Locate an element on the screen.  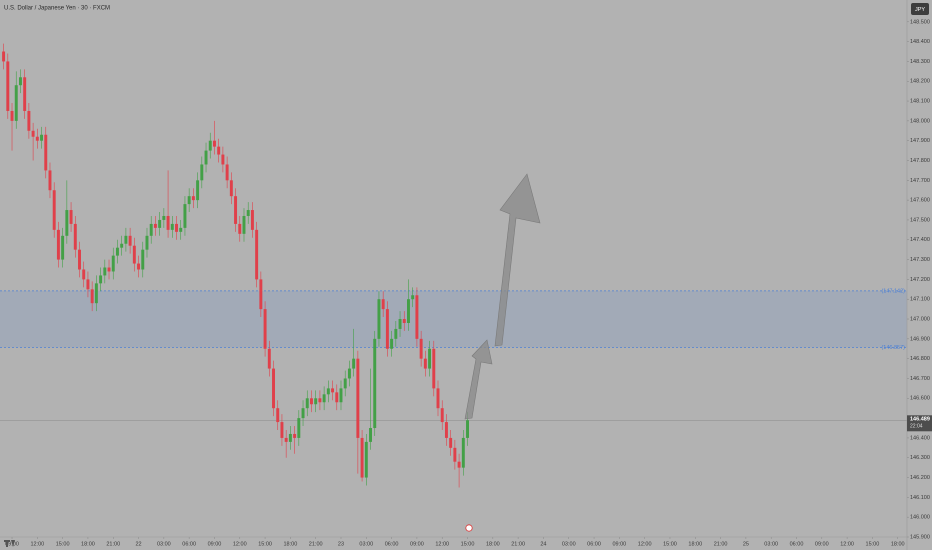
countdown-label: 22:04 is located at coordinates (916, 427).